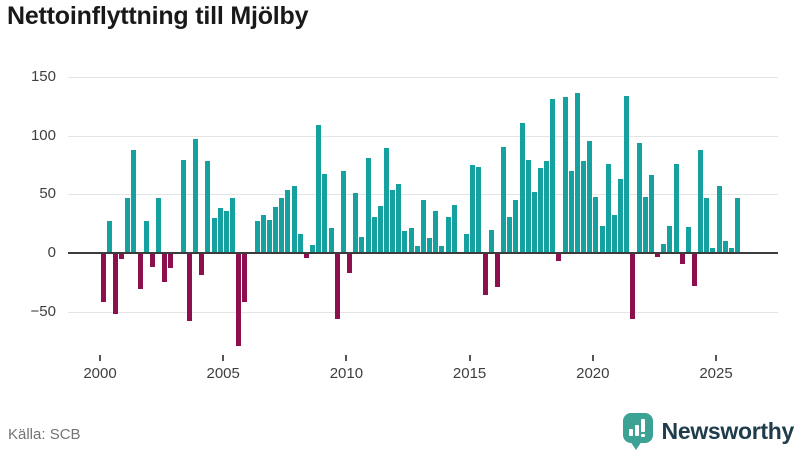 The width and height of the screenshot is (800, 450). I want to click on bar-2010-Q1, so click(349, 263).